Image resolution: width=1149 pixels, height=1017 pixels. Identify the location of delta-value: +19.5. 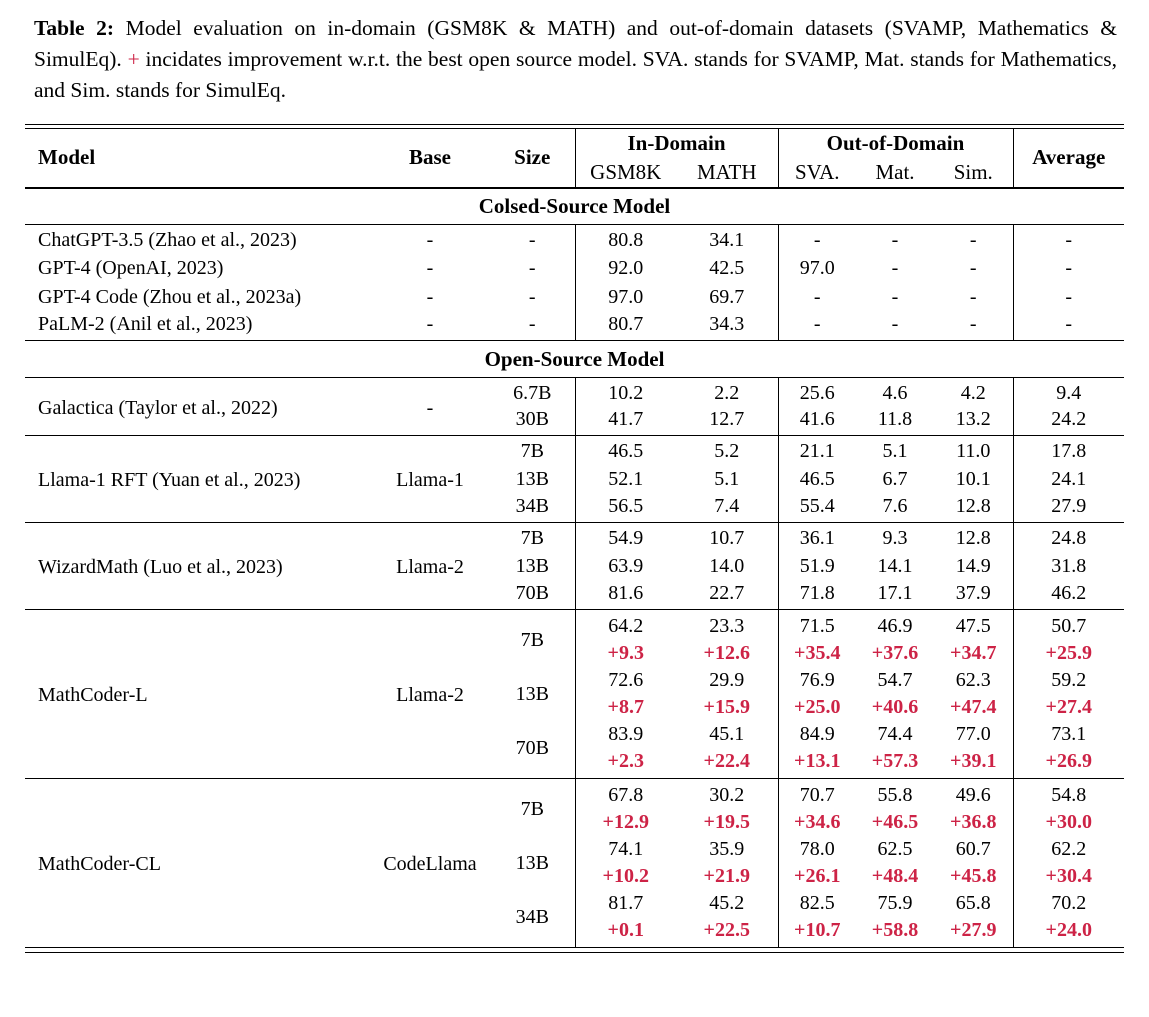
(726, 822).